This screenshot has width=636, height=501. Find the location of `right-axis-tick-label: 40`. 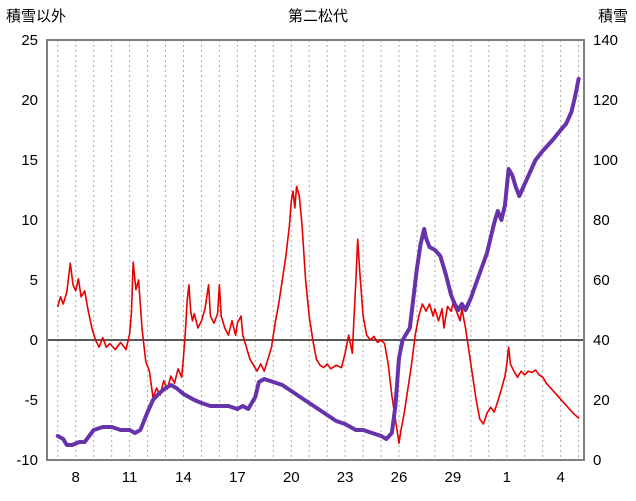

right-axis-tick-label: 40 is located at coordinates (601, 340).